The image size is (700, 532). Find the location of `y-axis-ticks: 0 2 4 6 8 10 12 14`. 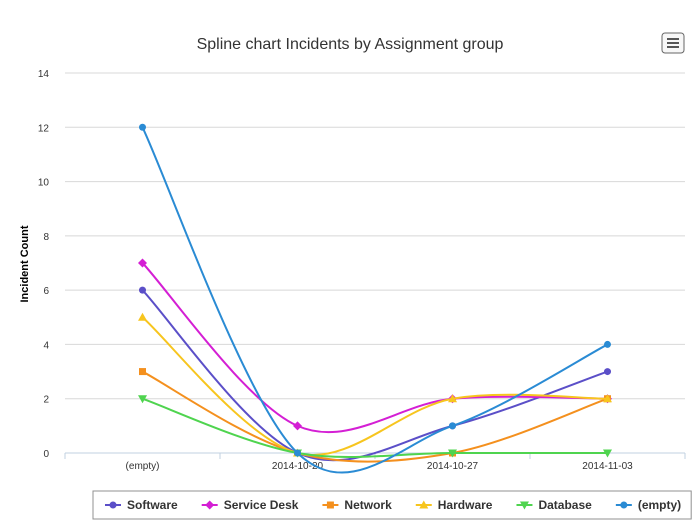

y-axis-ticks: 0 2 4 6 8 10 12 14 is located at coordinates (44, 264).